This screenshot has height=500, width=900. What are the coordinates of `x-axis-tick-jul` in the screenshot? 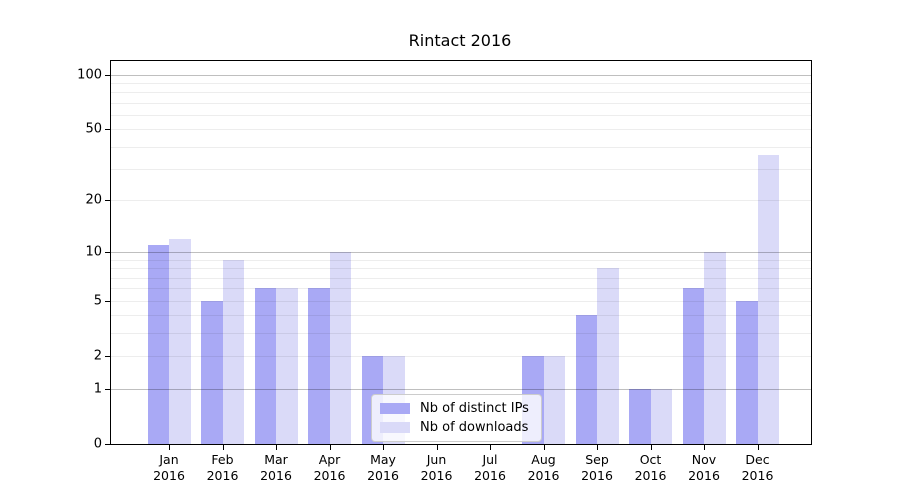 It's located at (490, 447).